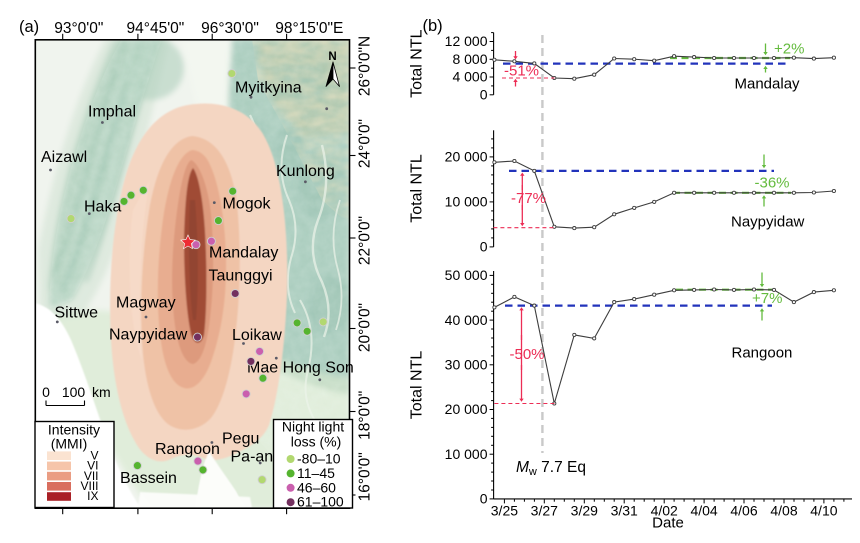 The width and height of the screenshot is (860, 543). Describe the element at coordinates (156, 28) in the screenshot. I see `svg-text: 94°45'0"` at that location.